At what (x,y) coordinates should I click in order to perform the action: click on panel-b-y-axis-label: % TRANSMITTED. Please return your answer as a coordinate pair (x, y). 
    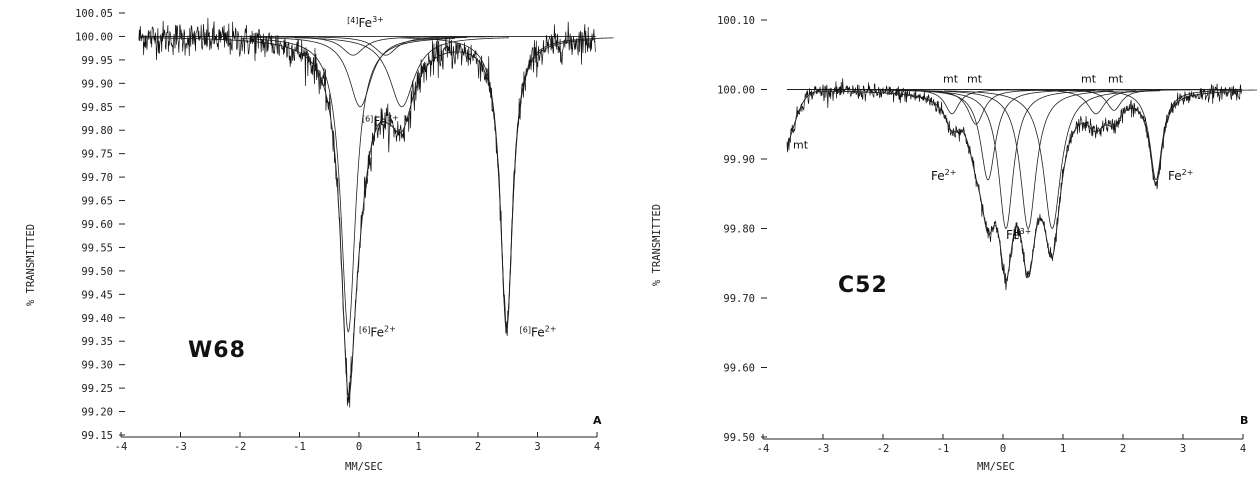
    Looking at the image, I should click on (657, 245).